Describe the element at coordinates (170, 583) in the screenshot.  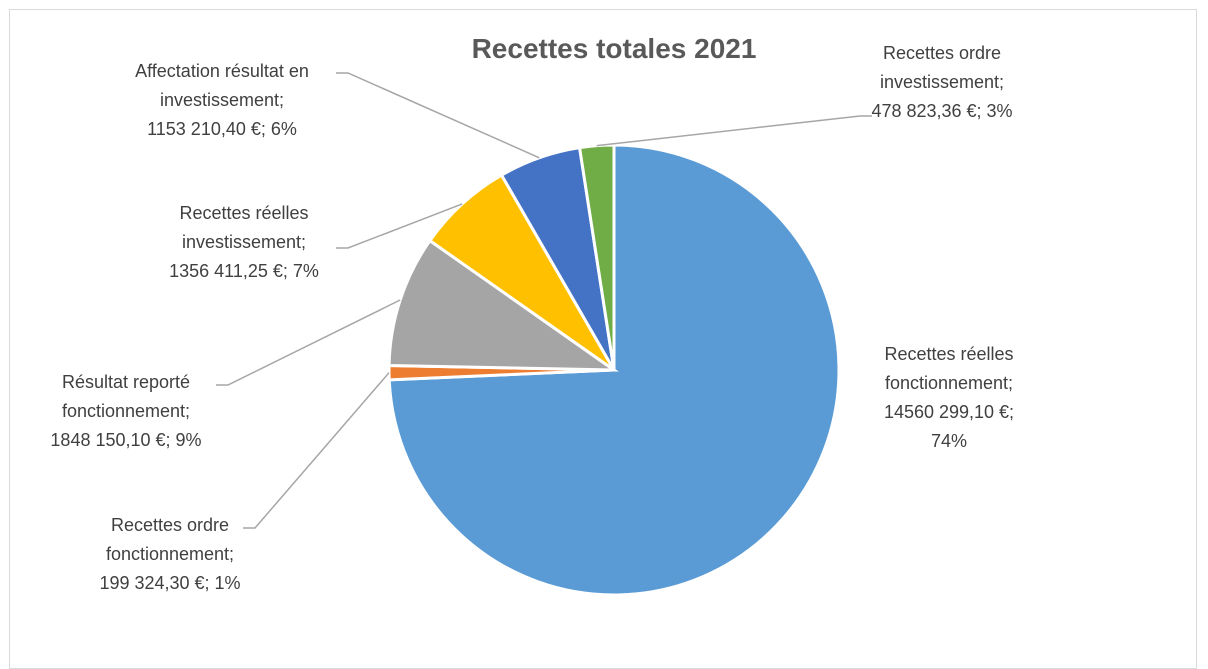
I see `label-line: 199 324,30 €; 1%` at that location.